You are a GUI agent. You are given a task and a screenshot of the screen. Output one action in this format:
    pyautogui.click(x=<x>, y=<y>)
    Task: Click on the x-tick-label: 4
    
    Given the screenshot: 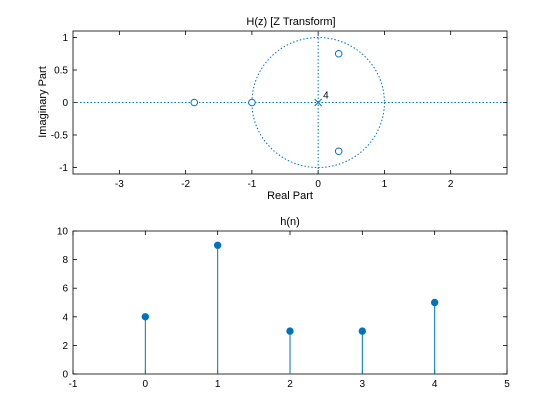 What is the action you would take?
    pyautogui.click(x=435, y=384)
    